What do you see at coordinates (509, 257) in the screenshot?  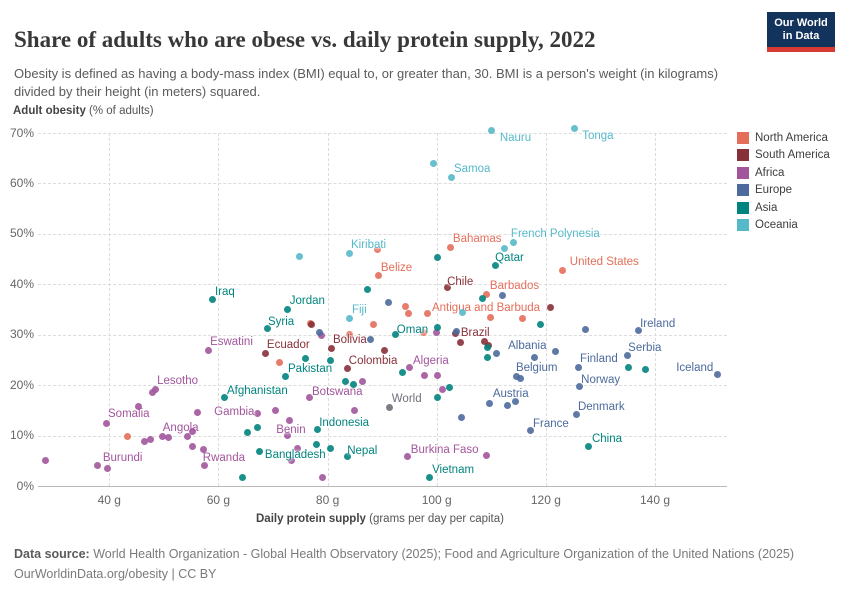 I see `country-label-qatar: Qatar` at bounding box center [509, 257].